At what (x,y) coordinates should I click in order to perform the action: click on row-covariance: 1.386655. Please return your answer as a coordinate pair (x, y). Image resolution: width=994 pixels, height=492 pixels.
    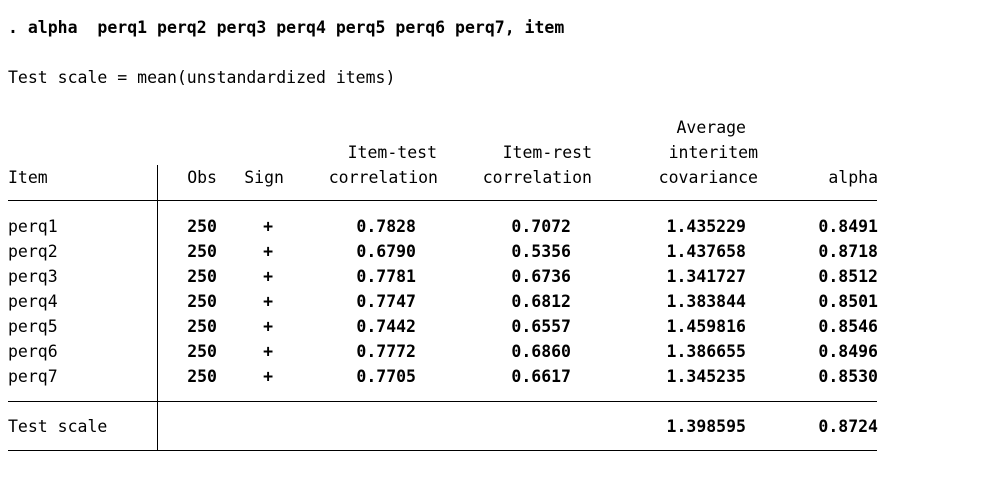
    Looking at the image, I should click on (706, 351).